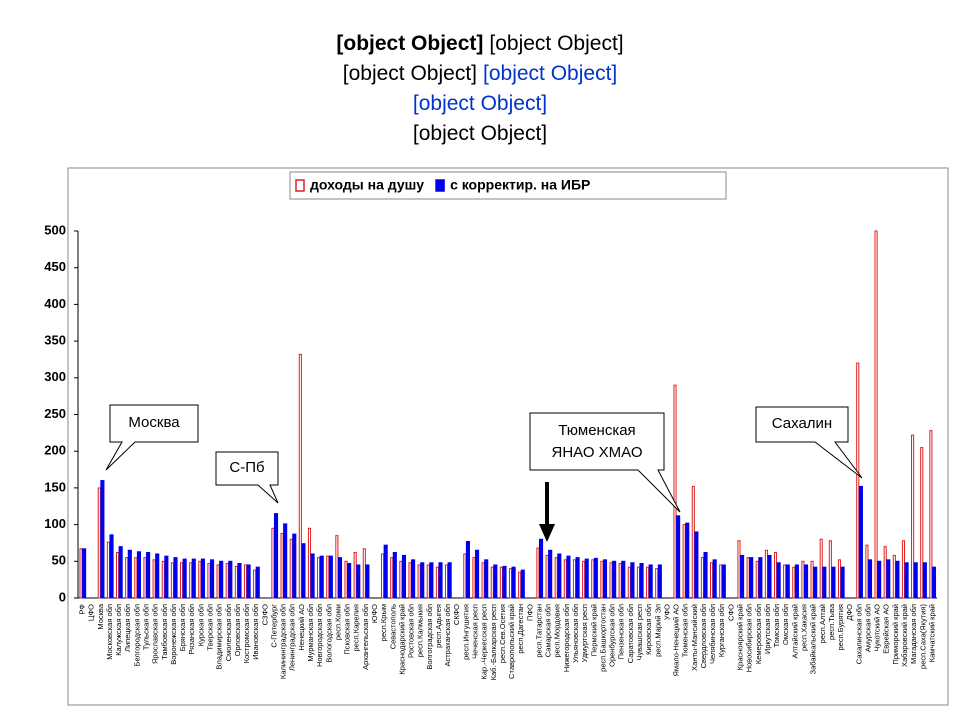 The image size is (960, 725). I want to click on legend, so click(508, 185).